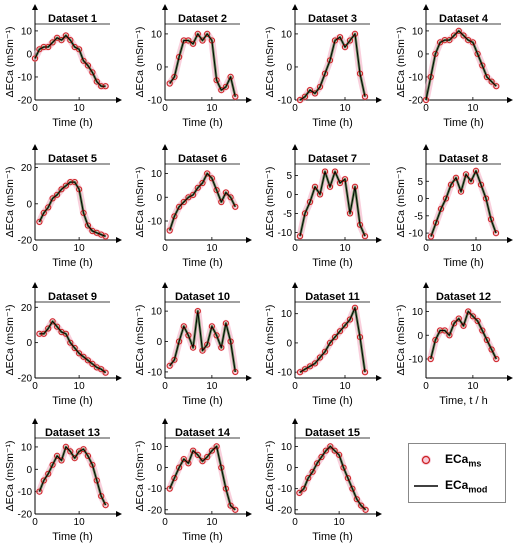 This screenshot has height=550, width=522. I want to click on panel-title: Dataset 10, so click(202, 297).